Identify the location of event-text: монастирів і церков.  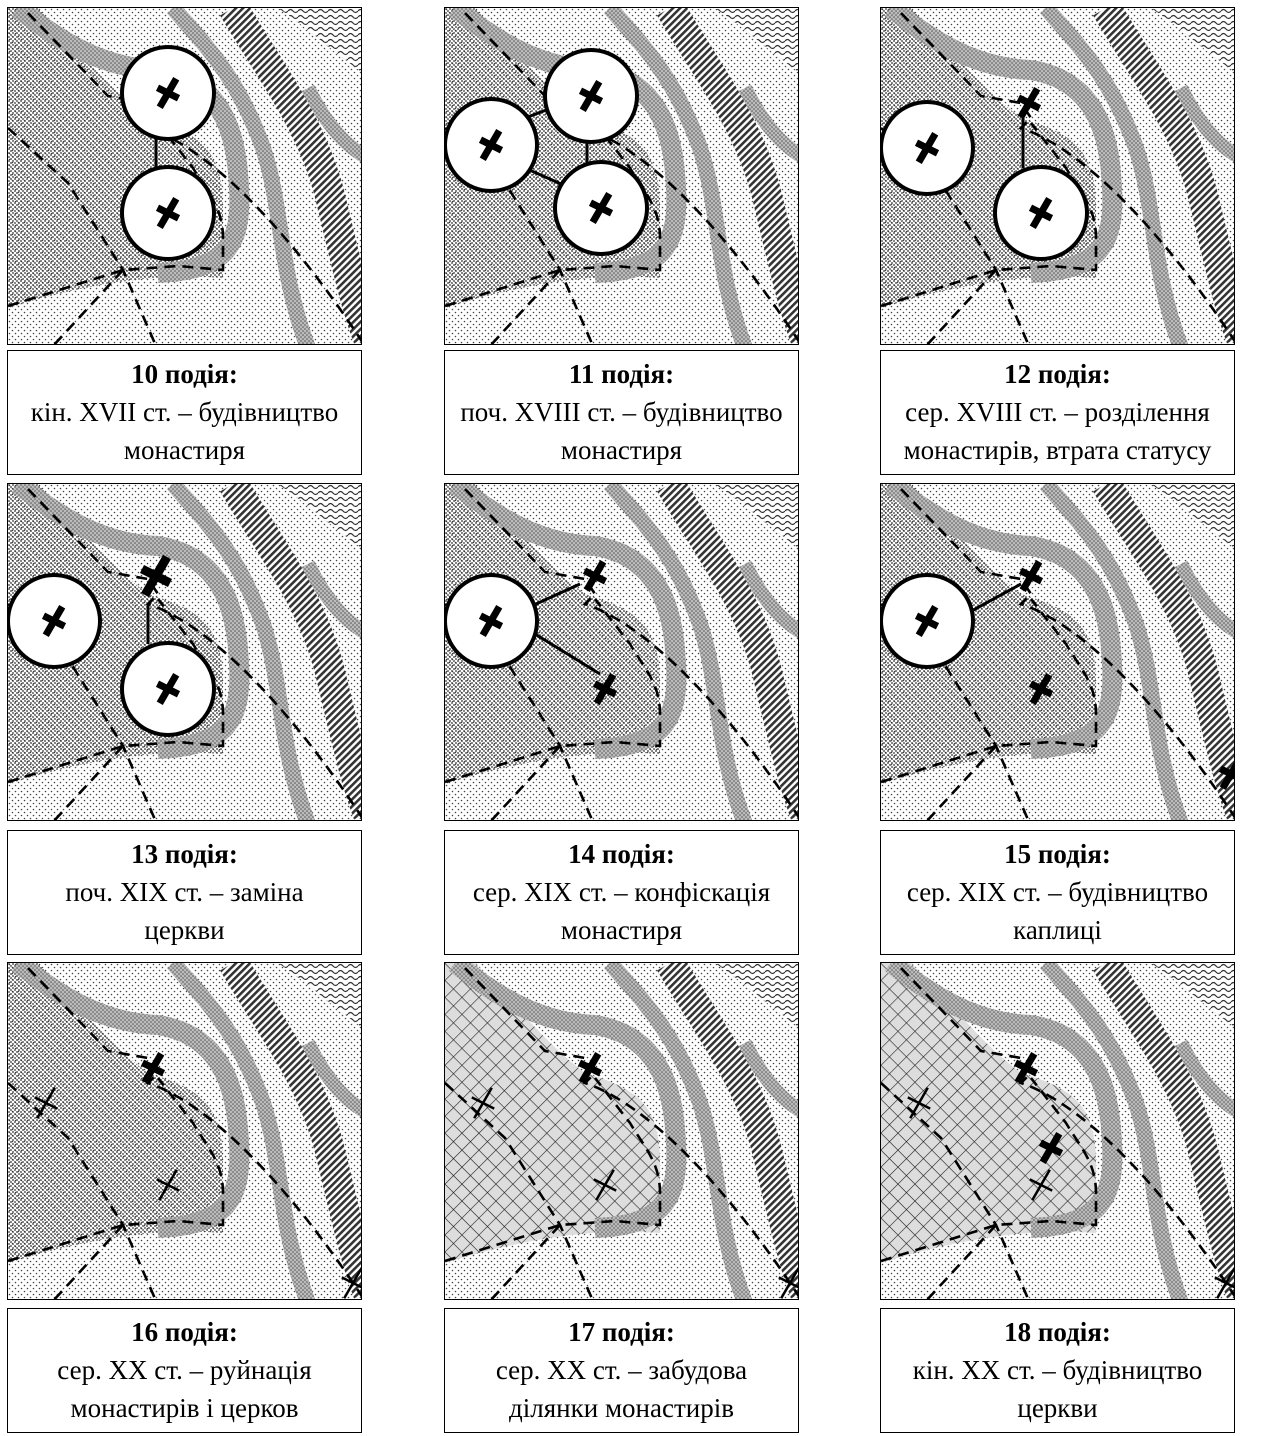
(184, 1408).